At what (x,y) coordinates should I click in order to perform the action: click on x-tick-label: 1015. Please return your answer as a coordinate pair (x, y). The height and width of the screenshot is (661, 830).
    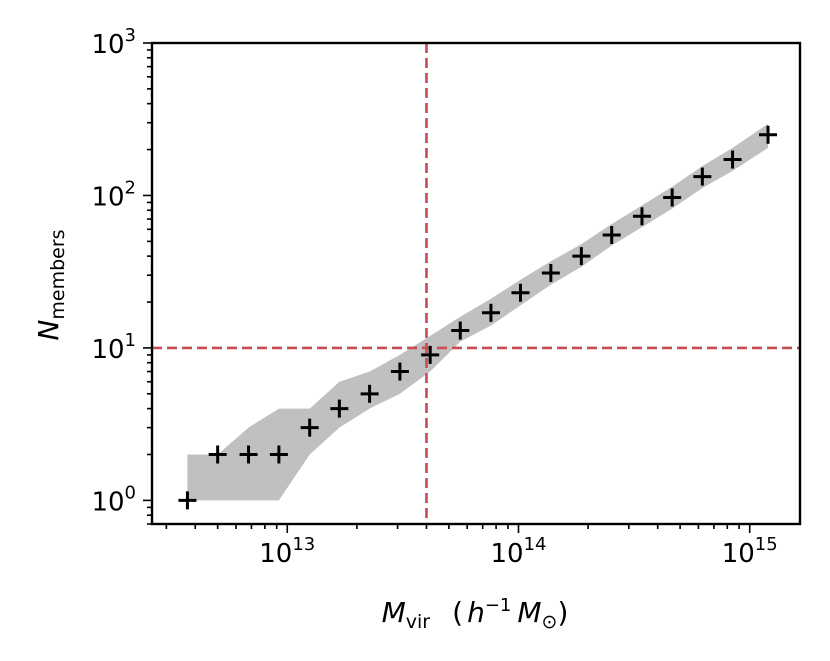
    Looking at the image, I should click on (750, 551).